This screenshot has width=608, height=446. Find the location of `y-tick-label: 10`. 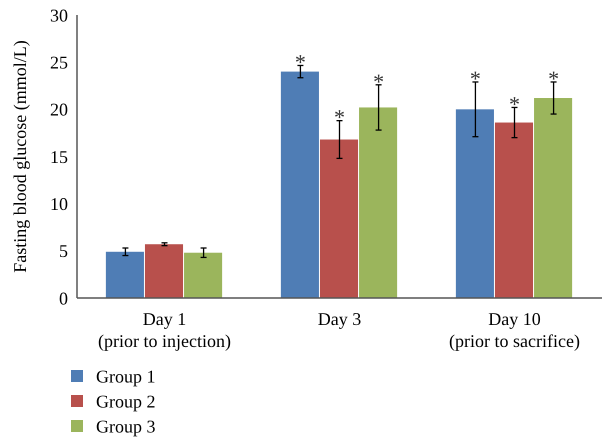

y-tick-label: 10 is located at coordinates (59, 204).